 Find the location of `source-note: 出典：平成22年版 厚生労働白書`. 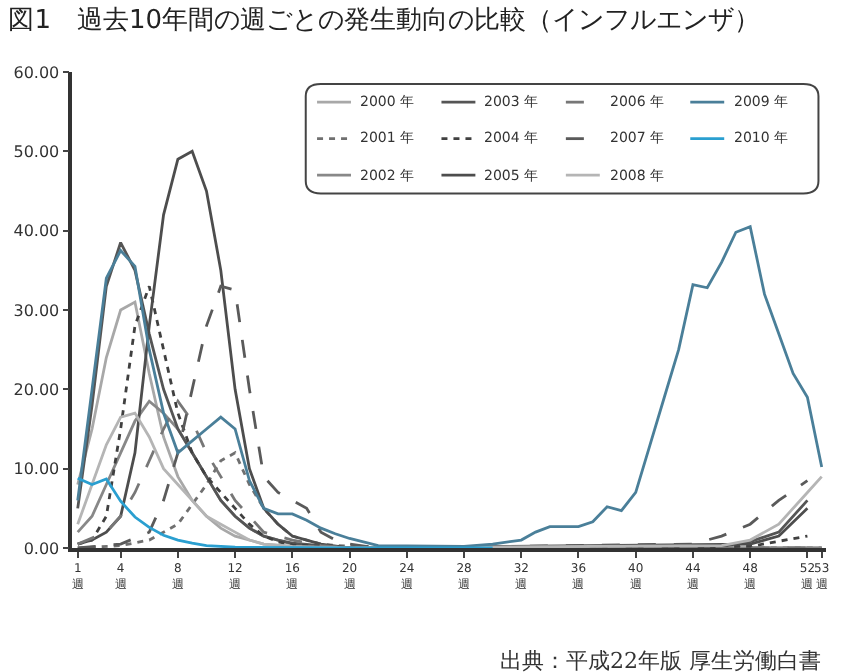

source-note: 出典：平成22年版 厚生労働白書 is located at coordinates (660, 660).